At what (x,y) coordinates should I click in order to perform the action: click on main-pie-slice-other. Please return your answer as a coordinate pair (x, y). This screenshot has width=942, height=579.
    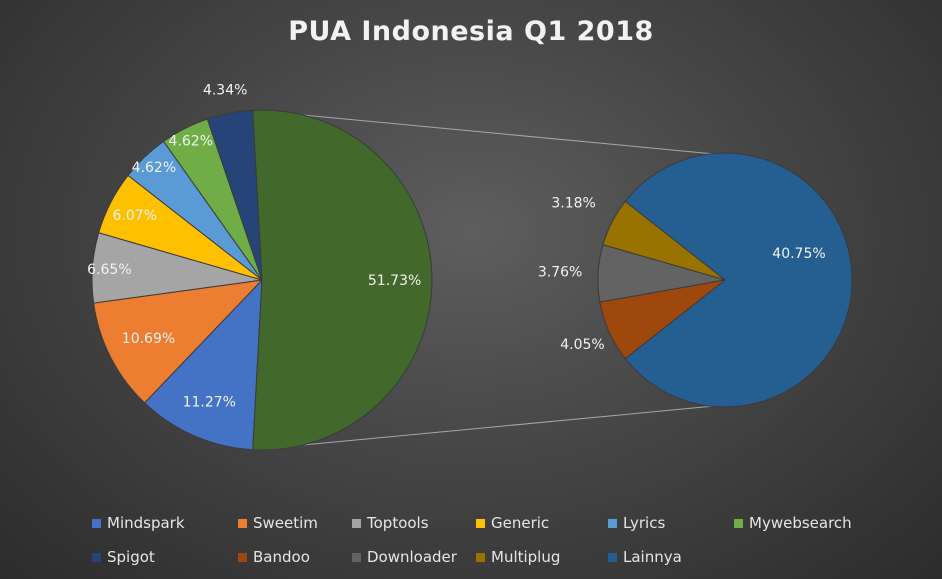
    Looking at the image, I should click on (342, 280).